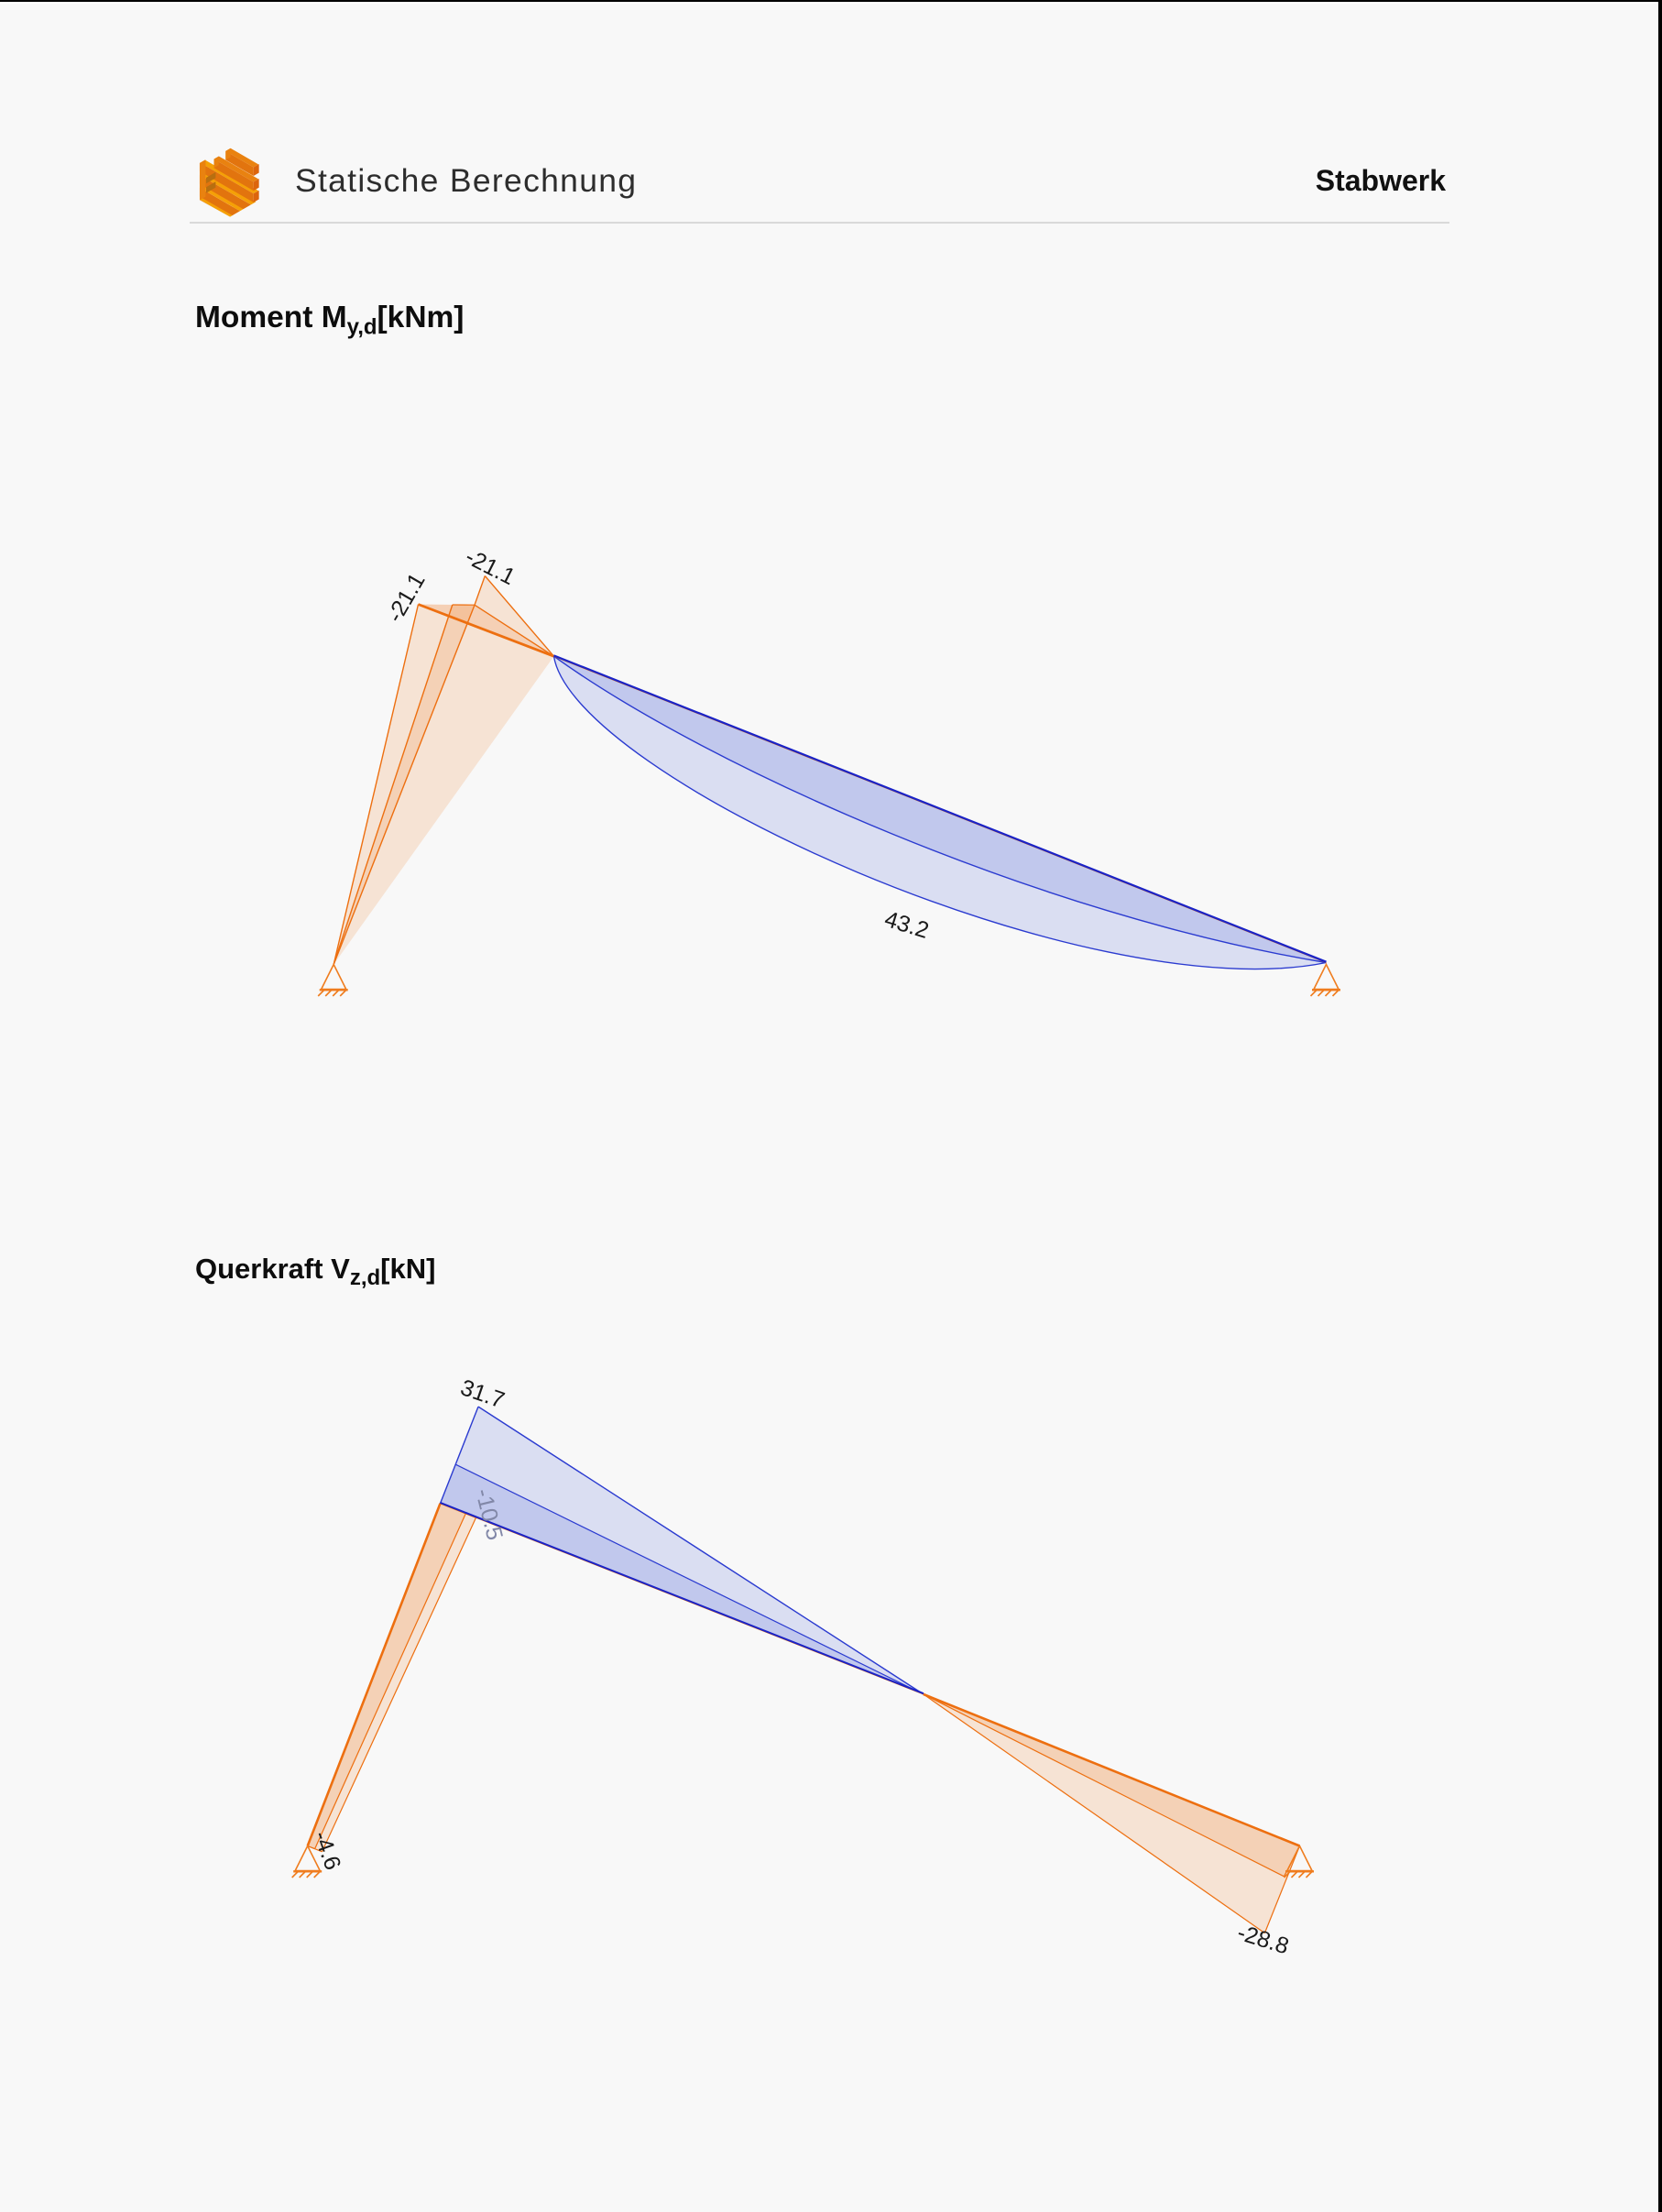 The width and height of the screenshot is (1662, 2212). I want to click on svg-text: -4.6, so click(326, 1850).